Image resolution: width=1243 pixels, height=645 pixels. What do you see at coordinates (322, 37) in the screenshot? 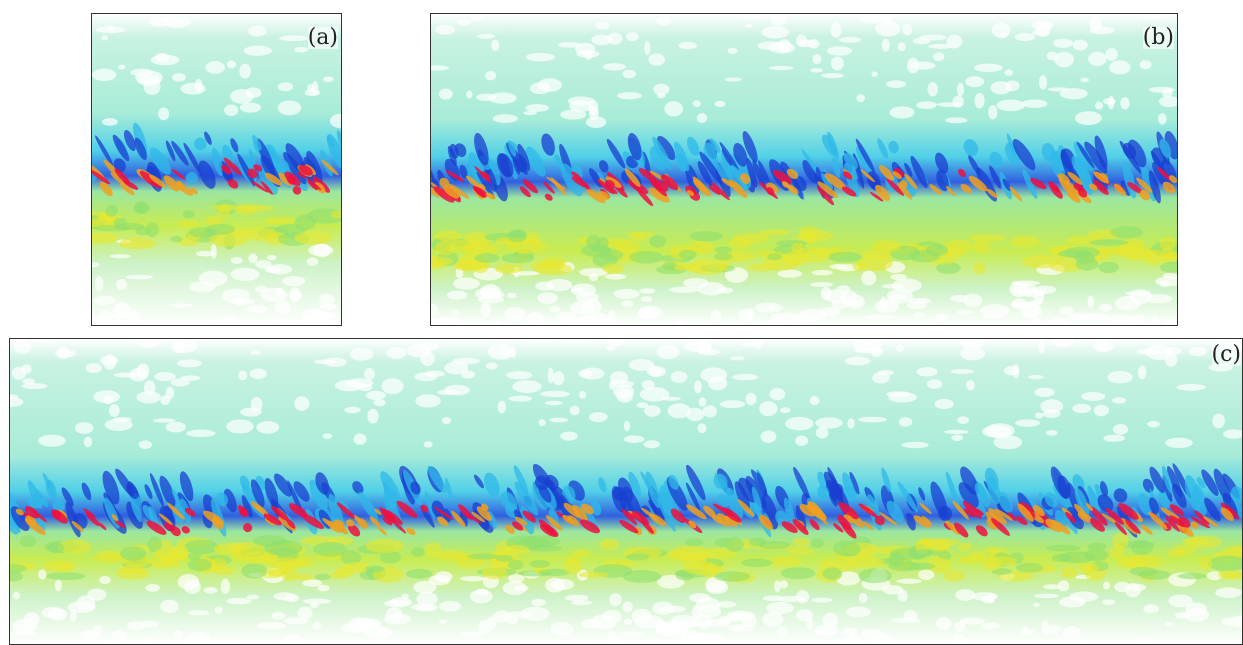
I see `panel-label: (a)` at bounding box center [322, 37].